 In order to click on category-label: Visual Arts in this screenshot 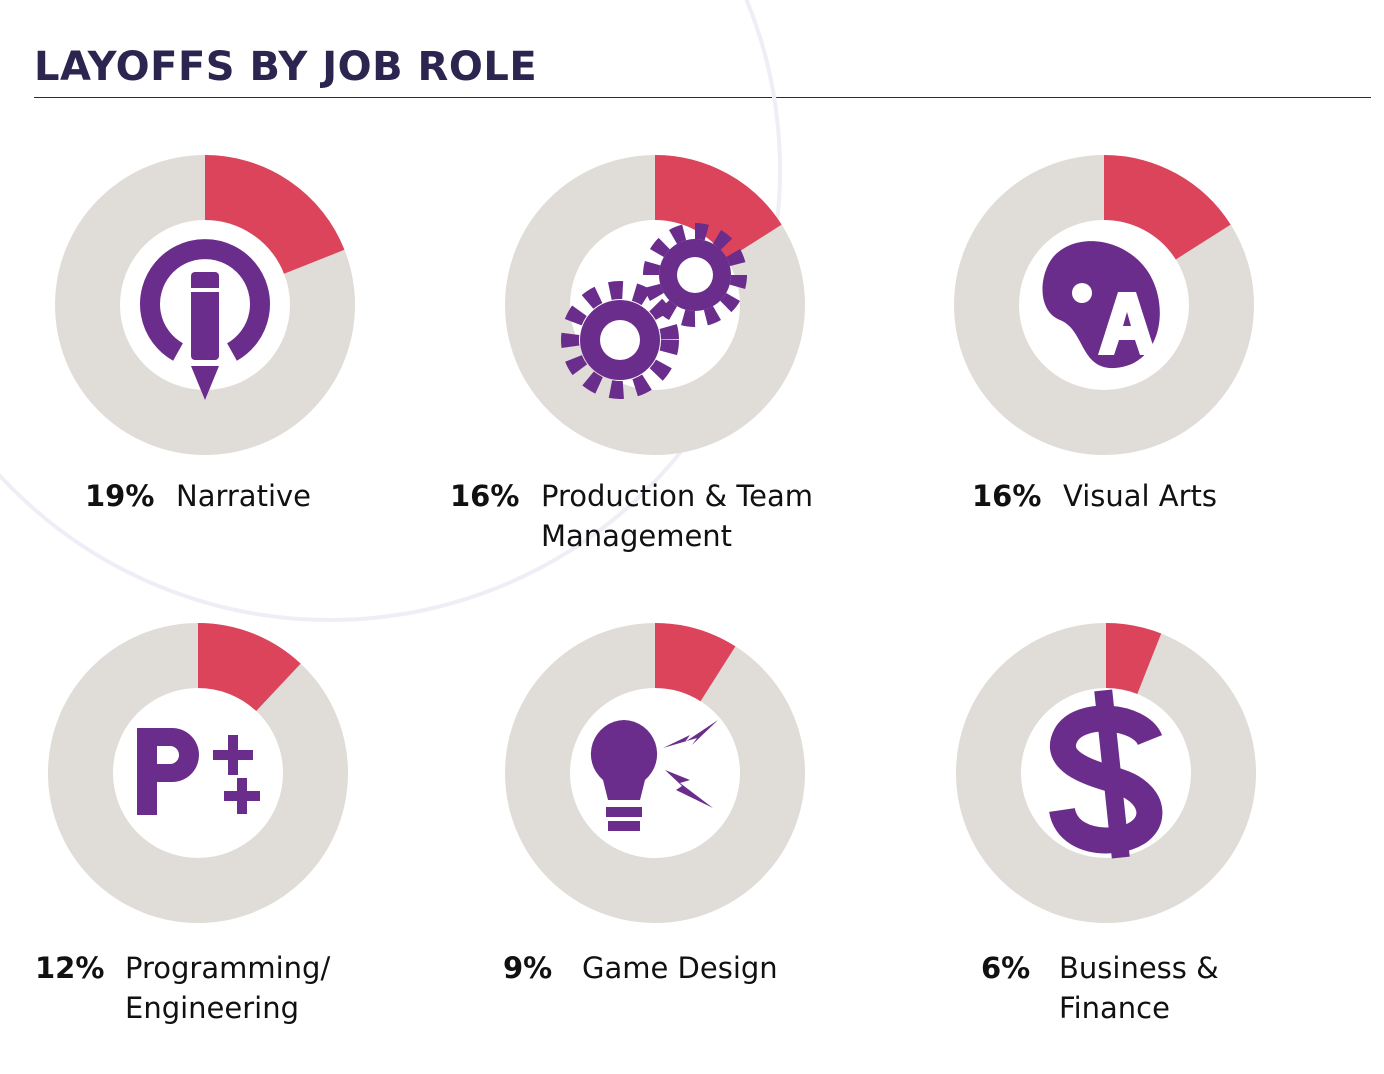, I will do `click(1140, 496)`.